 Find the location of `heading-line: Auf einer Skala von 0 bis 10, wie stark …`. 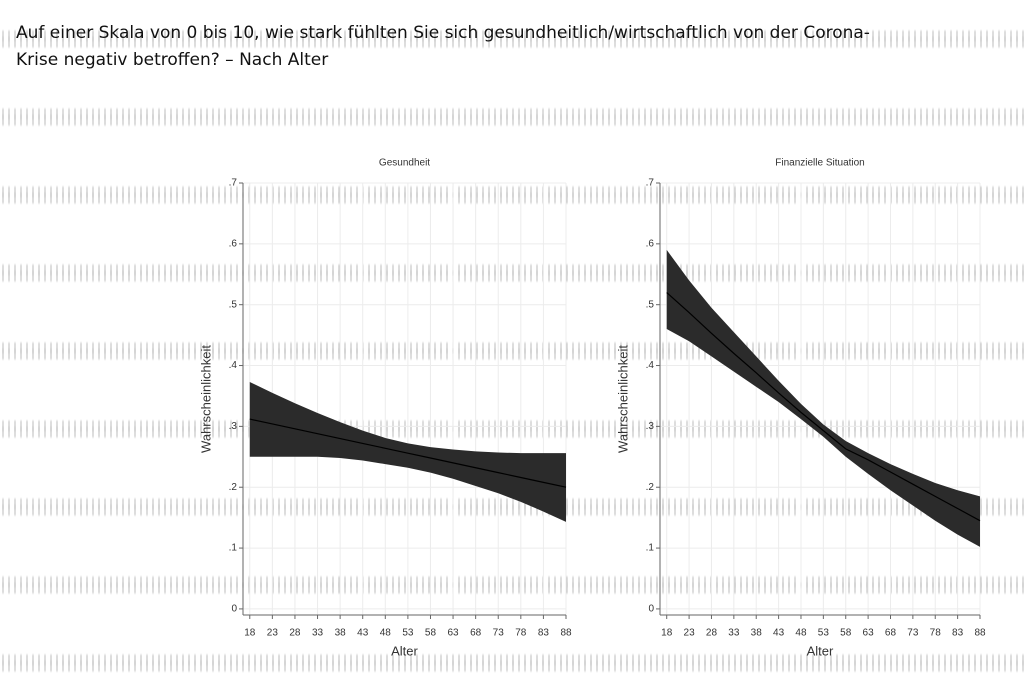

heading-line: Auf einer Skala von 0 bis 10, wie stark … is located at coordinates (443, 33).